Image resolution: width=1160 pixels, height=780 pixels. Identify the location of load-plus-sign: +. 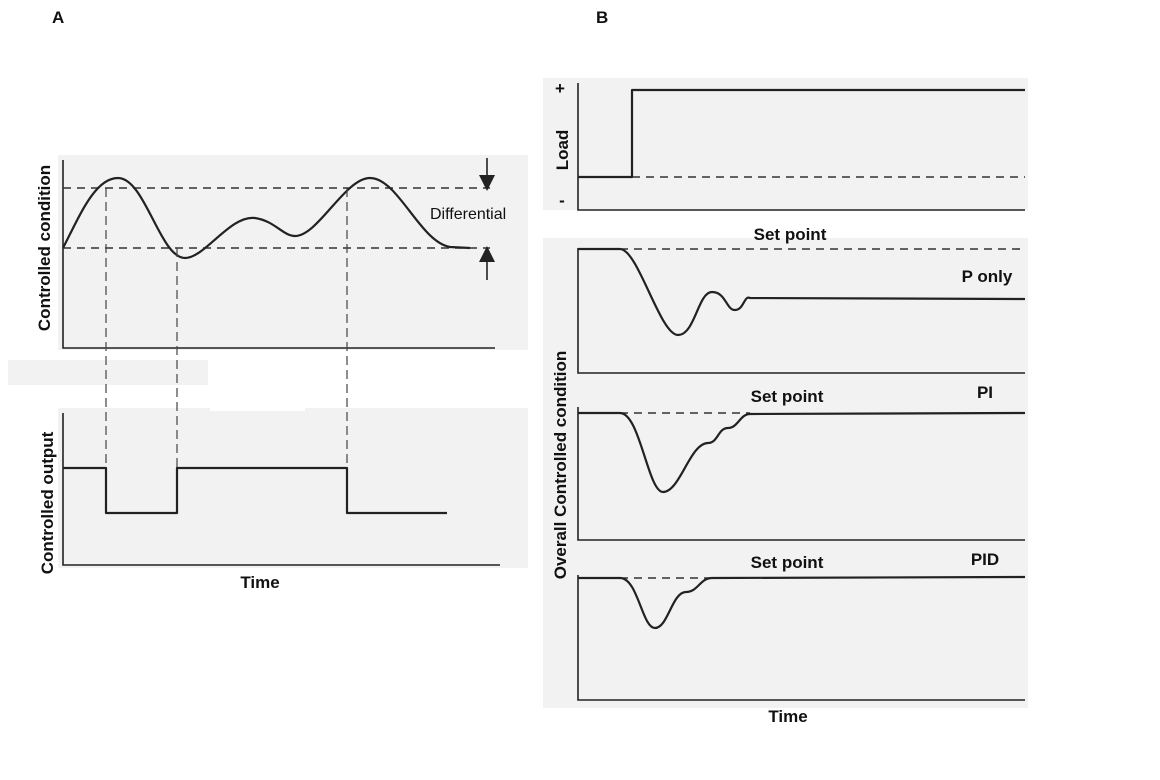
(560, 88).